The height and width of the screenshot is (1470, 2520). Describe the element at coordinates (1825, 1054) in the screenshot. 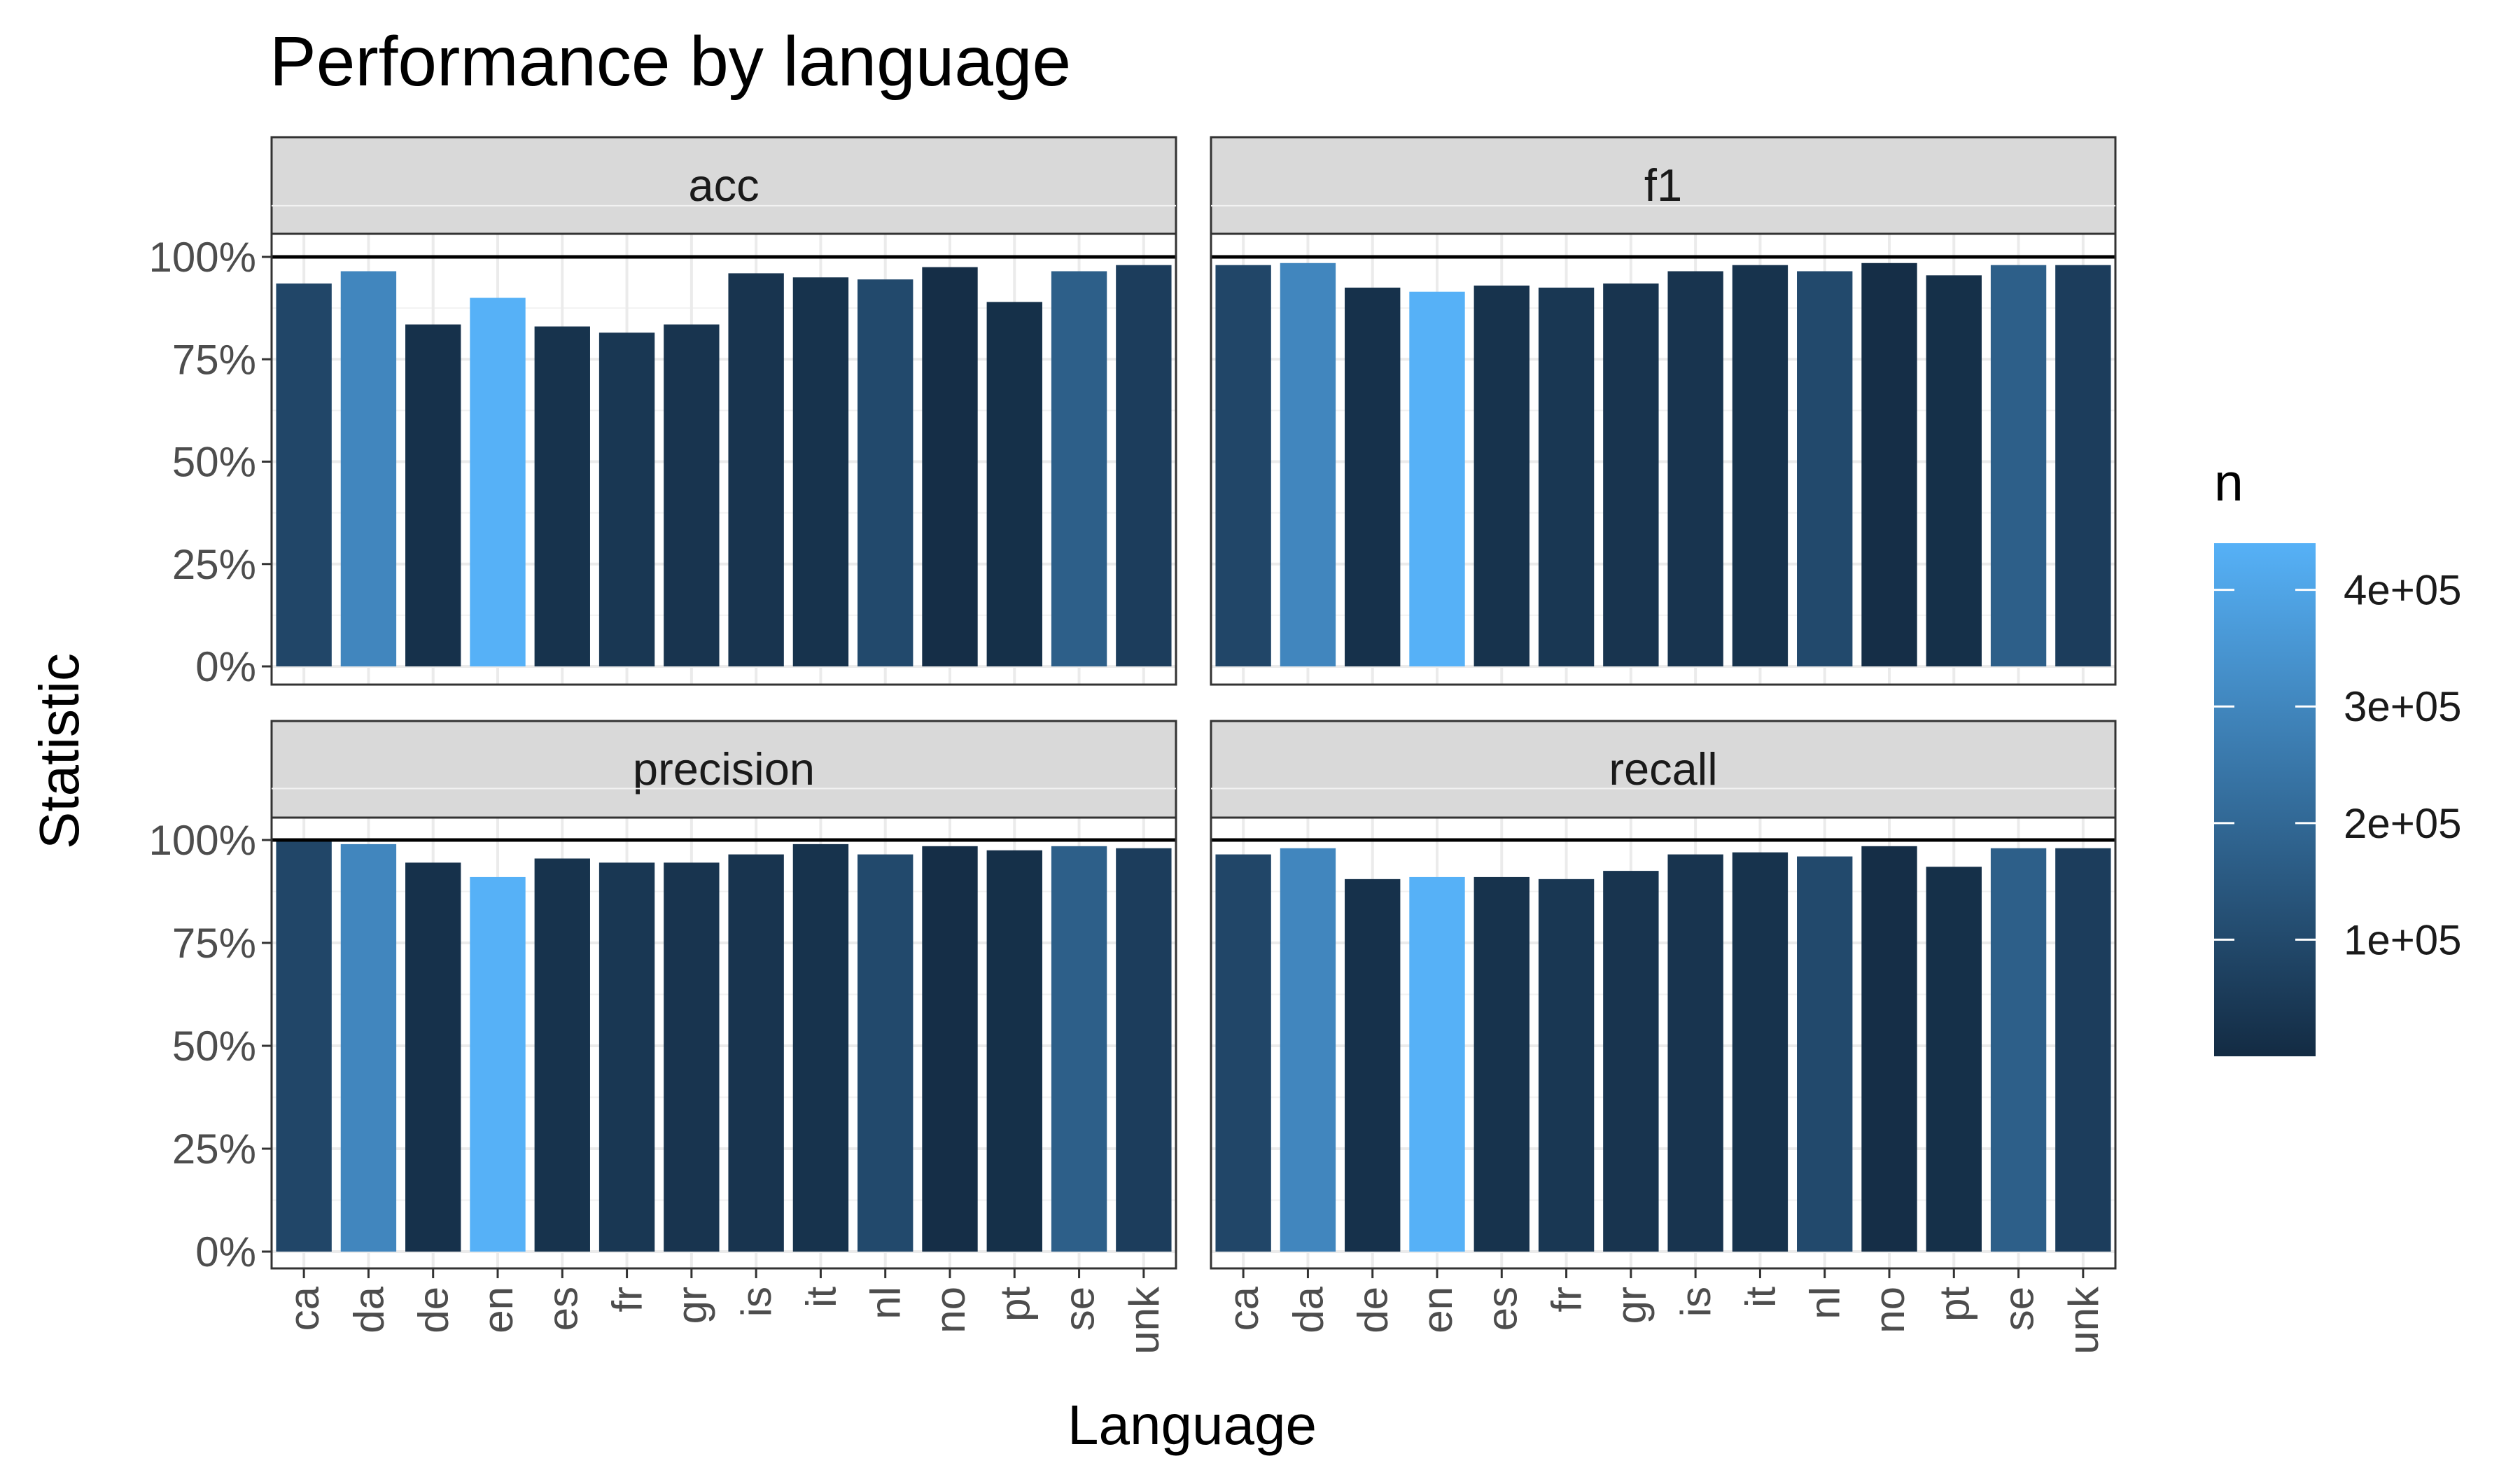

I see `bar-recall-nl` at that location.